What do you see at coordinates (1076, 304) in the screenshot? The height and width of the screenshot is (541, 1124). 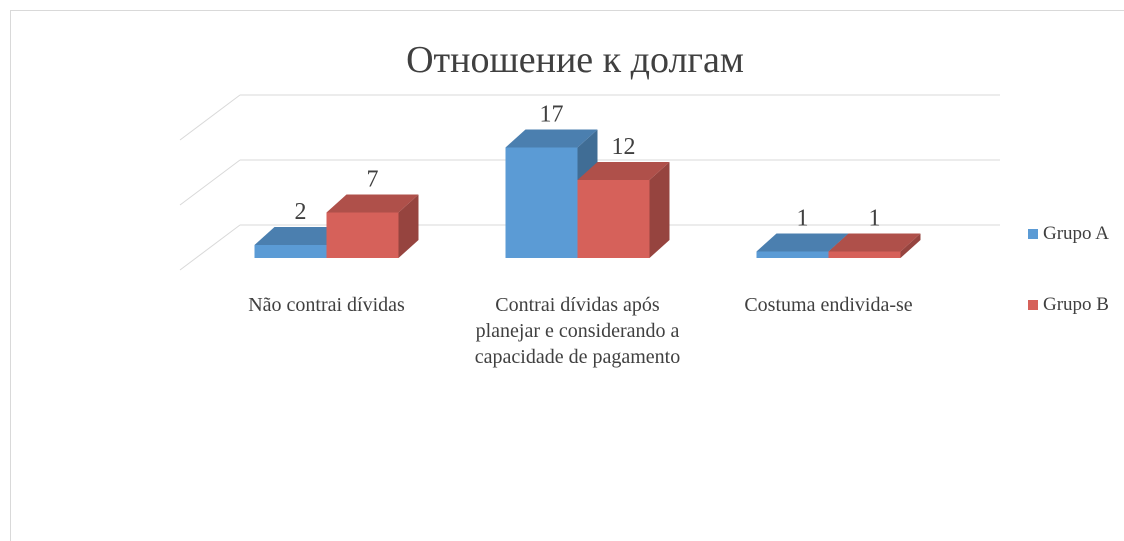 I see `legend-label: Grupo B` at bounding box center [1076, 304].